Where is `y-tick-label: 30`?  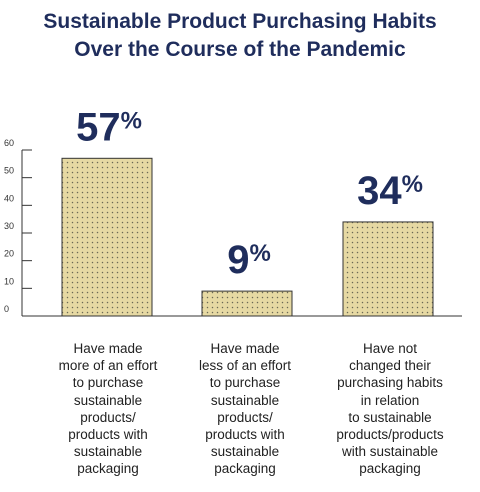 y-tick-label: 30 is located at coordinates (9, 226).